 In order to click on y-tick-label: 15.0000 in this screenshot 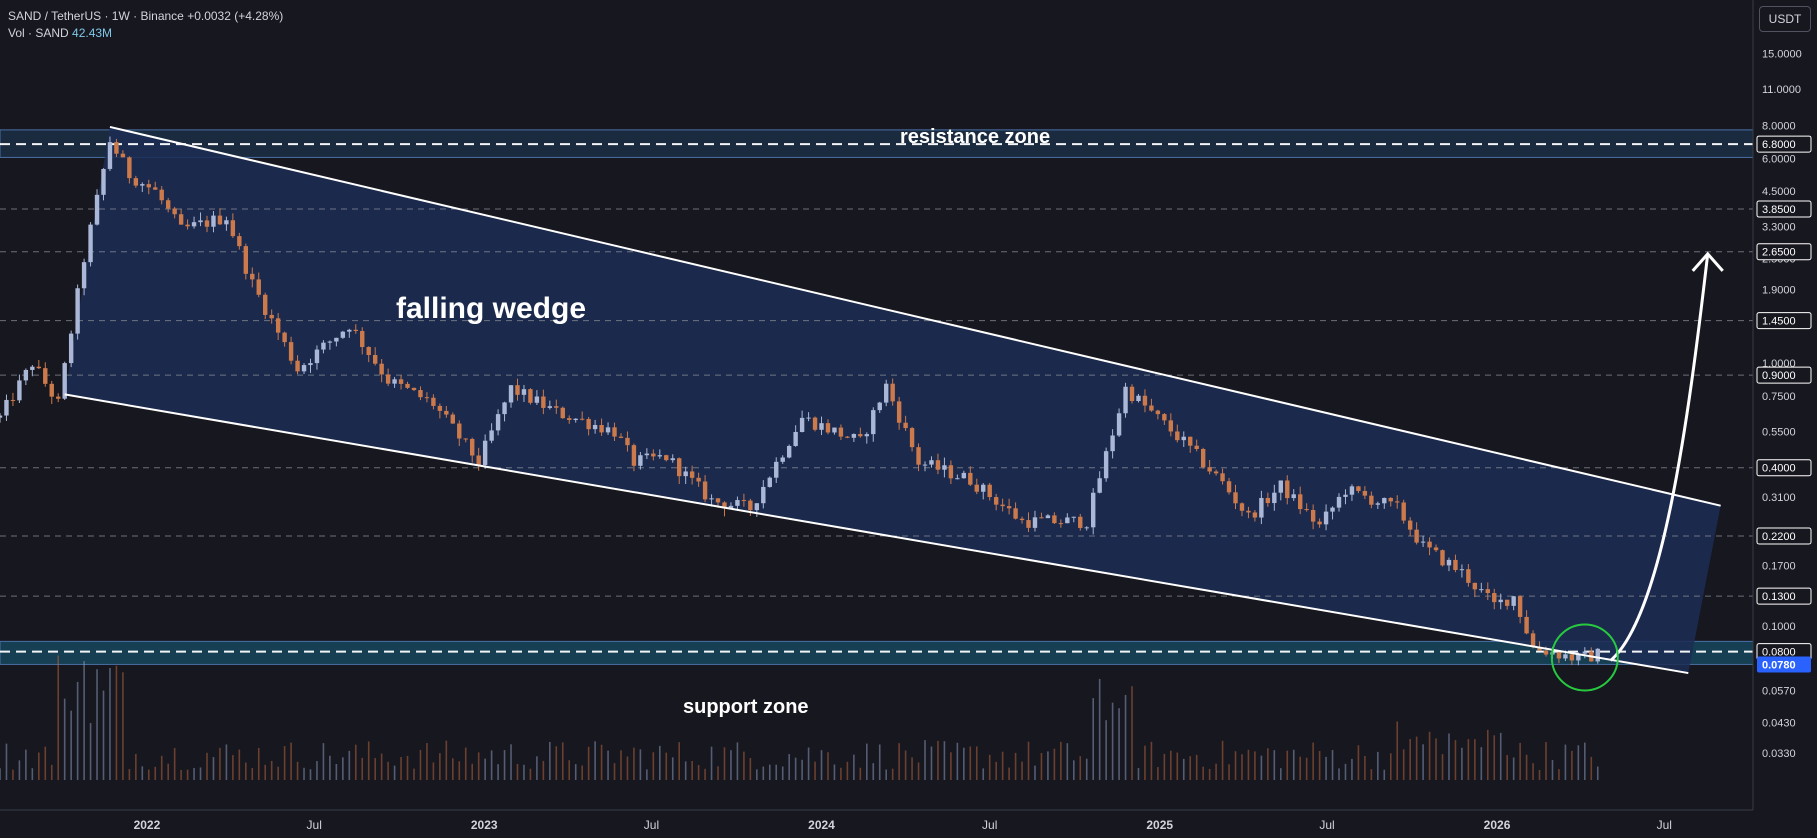, I will do `click(1782, 55)`.